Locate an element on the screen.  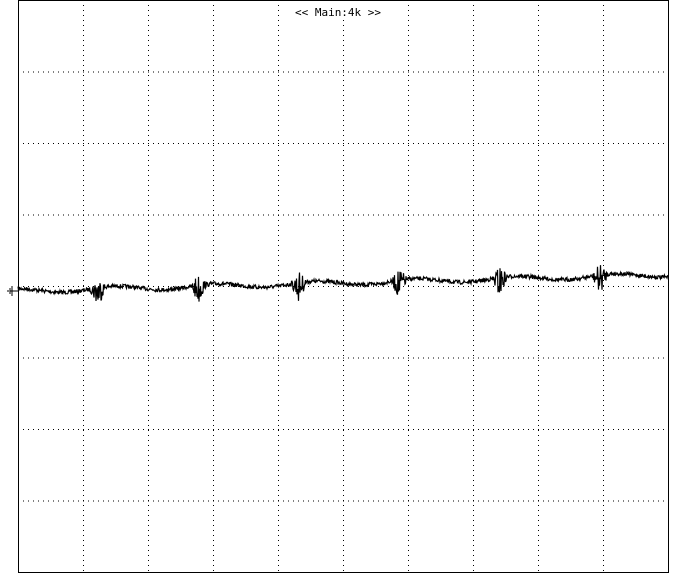
header-label: << Main:4k >> is located at coordinates (338, 12).